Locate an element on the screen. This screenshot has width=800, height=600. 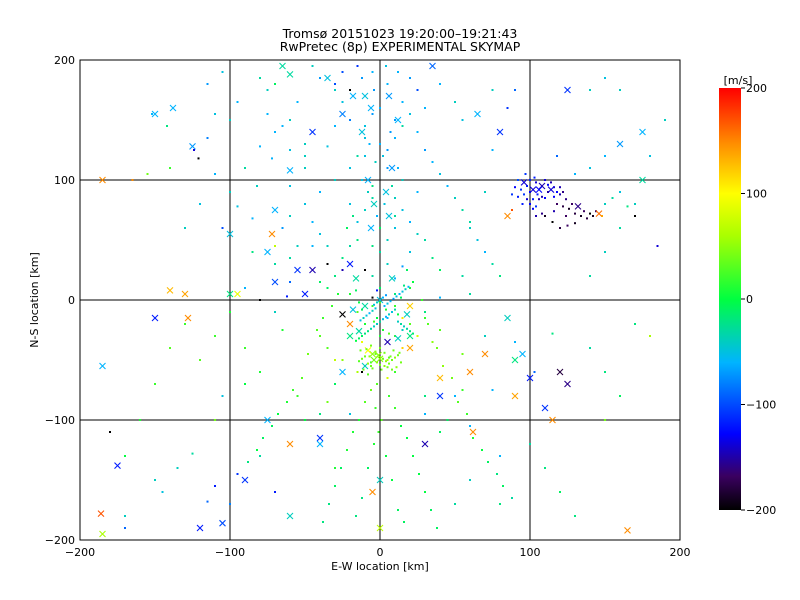
colorbar-tick-label: 0 is located at coordinates (749, 299).